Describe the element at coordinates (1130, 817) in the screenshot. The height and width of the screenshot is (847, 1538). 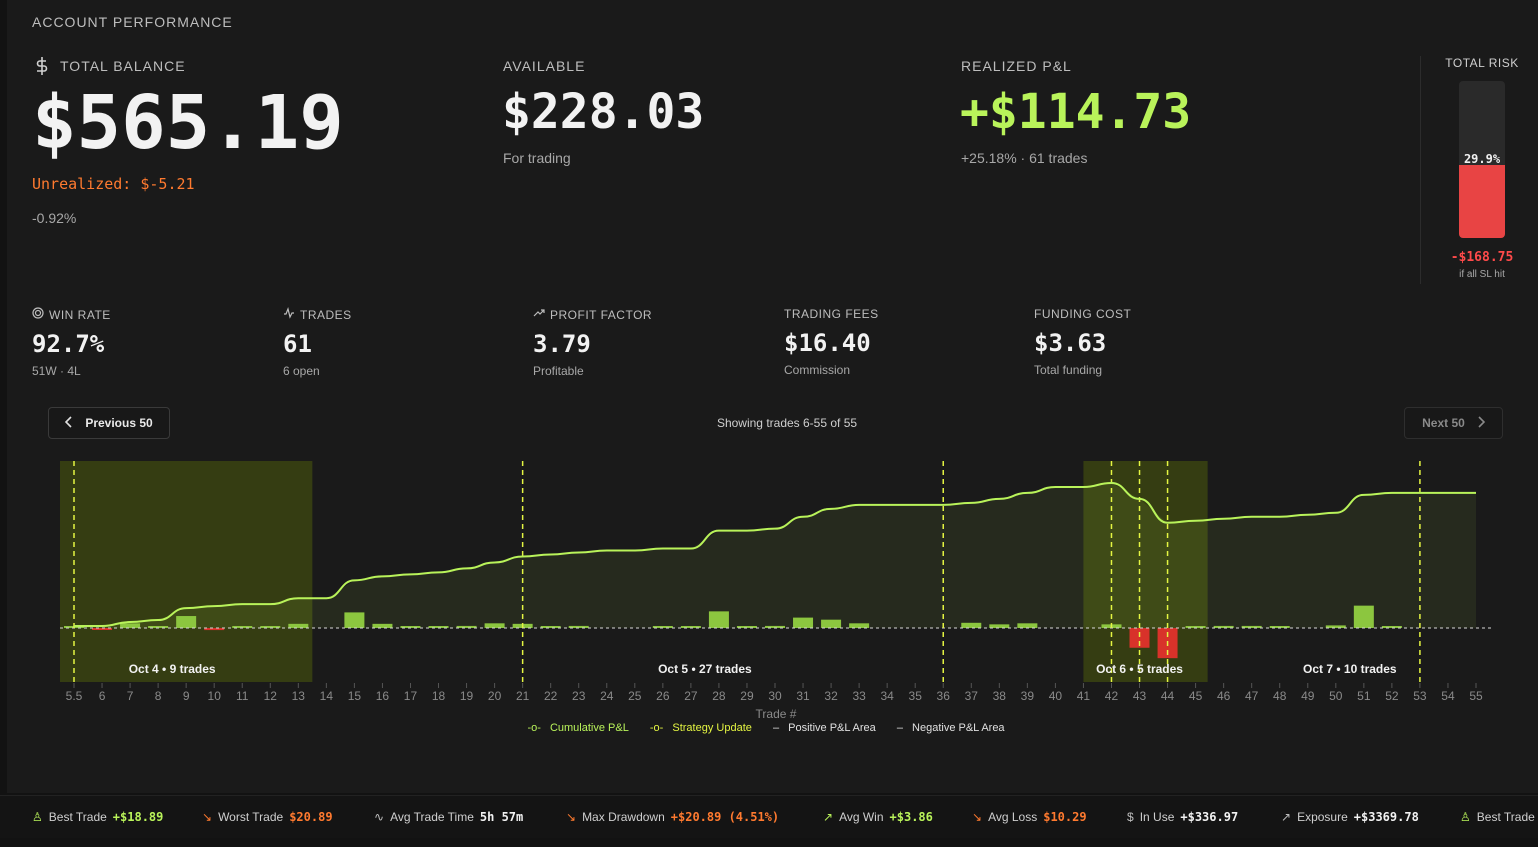
I see `dollar-icon: $` at that location.